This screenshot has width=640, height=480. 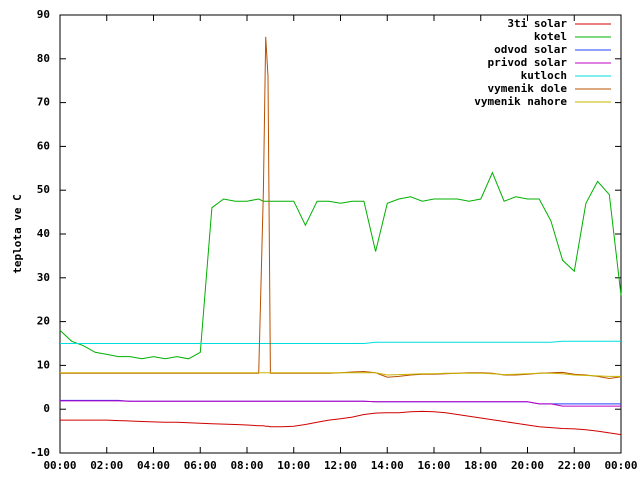 What do you see at coordinates (520, 101) in the screenshot?
I see `legend-label: vymenik nahore` at bounding box center [520, 101].